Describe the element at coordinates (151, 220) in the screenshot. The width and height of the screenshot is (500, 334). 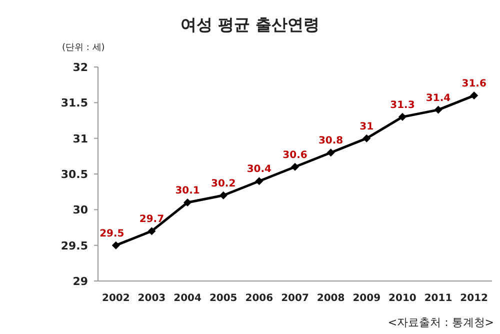
I see `data-label: 29.7` at that location.